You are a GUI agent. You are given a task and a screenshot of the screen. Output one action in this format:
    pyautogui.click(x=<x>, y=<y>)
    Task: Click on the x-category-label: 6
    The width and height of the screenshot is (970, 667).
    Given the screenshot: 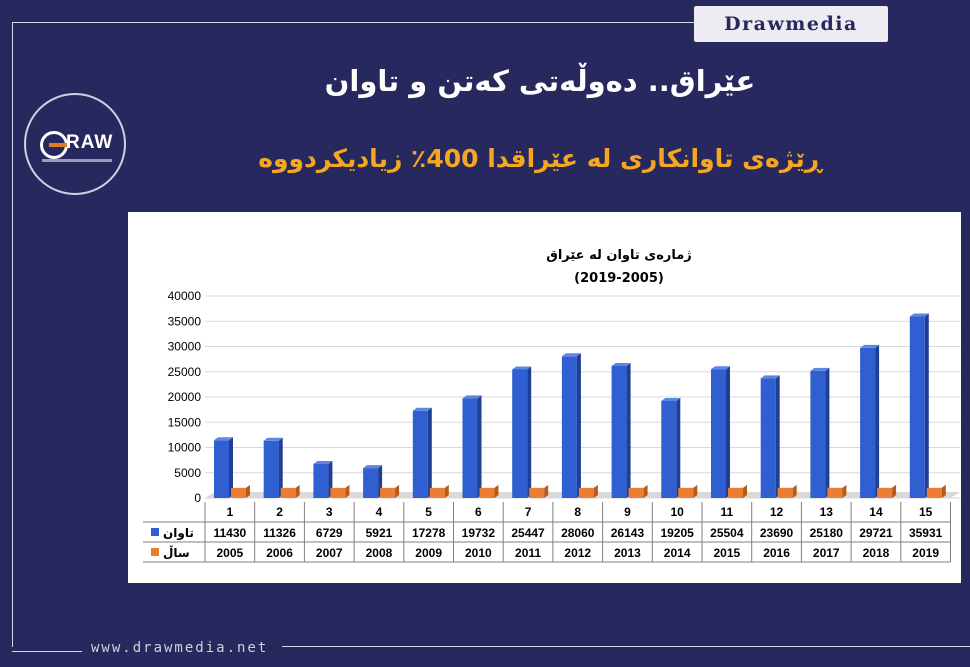 What is the action you would take?
    pyautogui.click(x=478, y=512)
    